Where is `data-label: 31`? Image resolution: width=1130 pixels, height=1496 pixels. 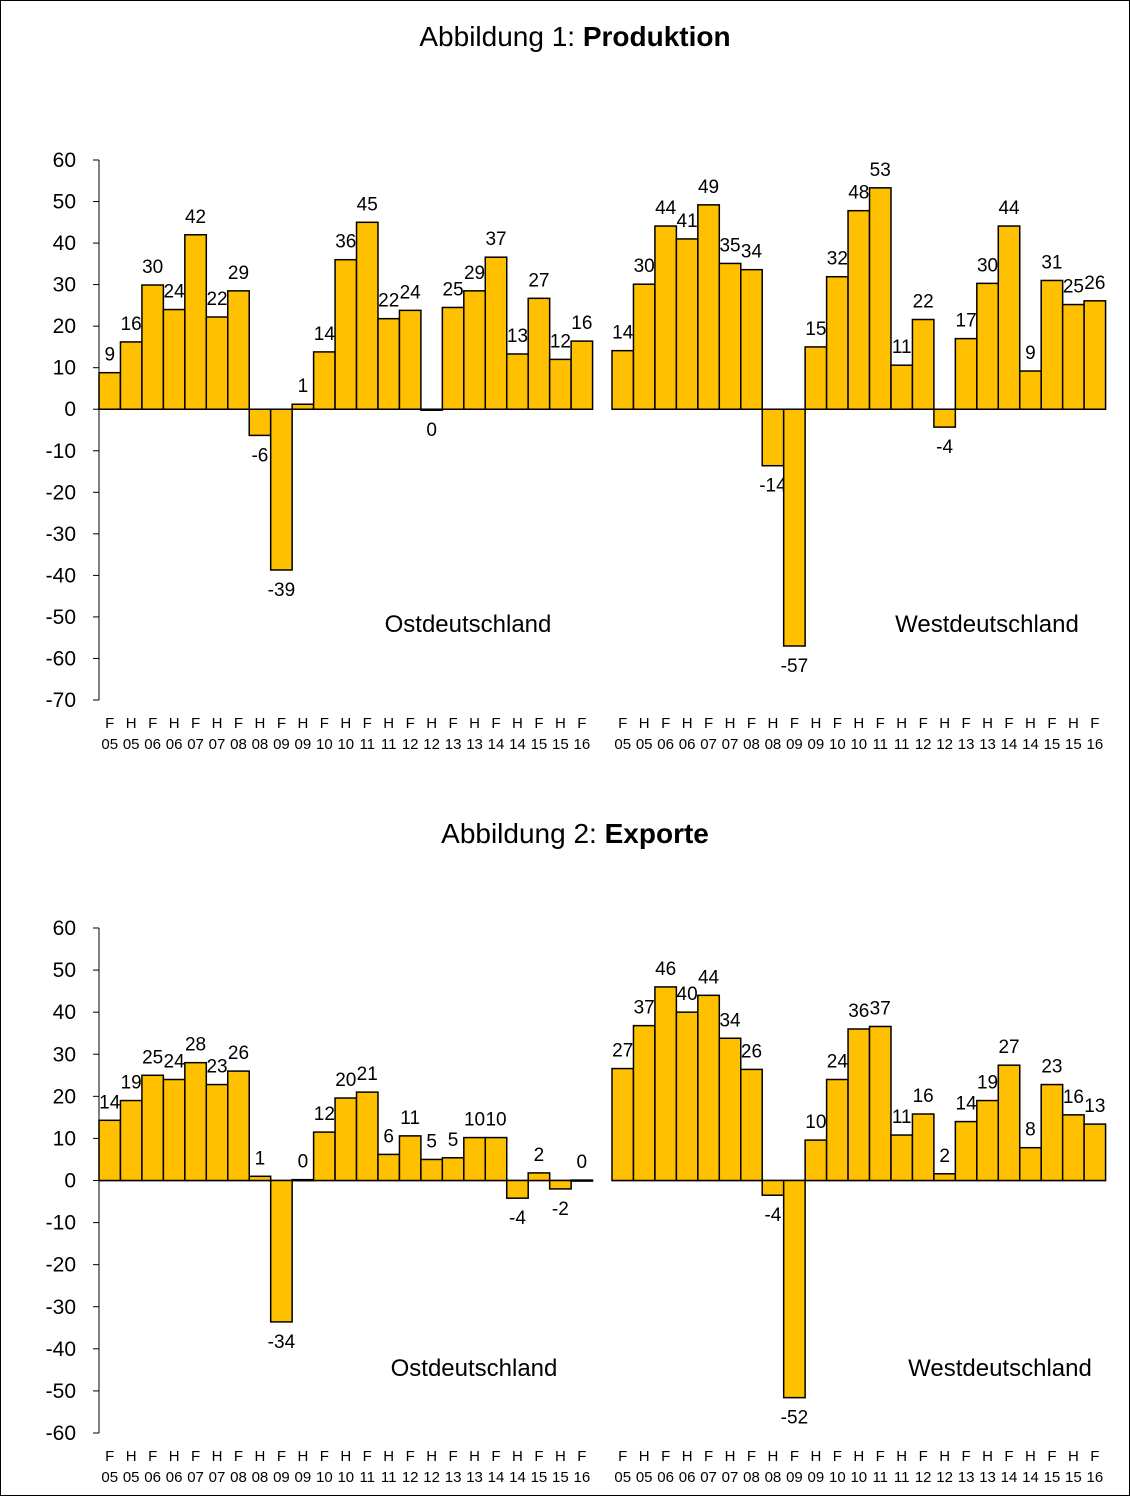 data-label: 31 is located at coordinates (1051, 262).